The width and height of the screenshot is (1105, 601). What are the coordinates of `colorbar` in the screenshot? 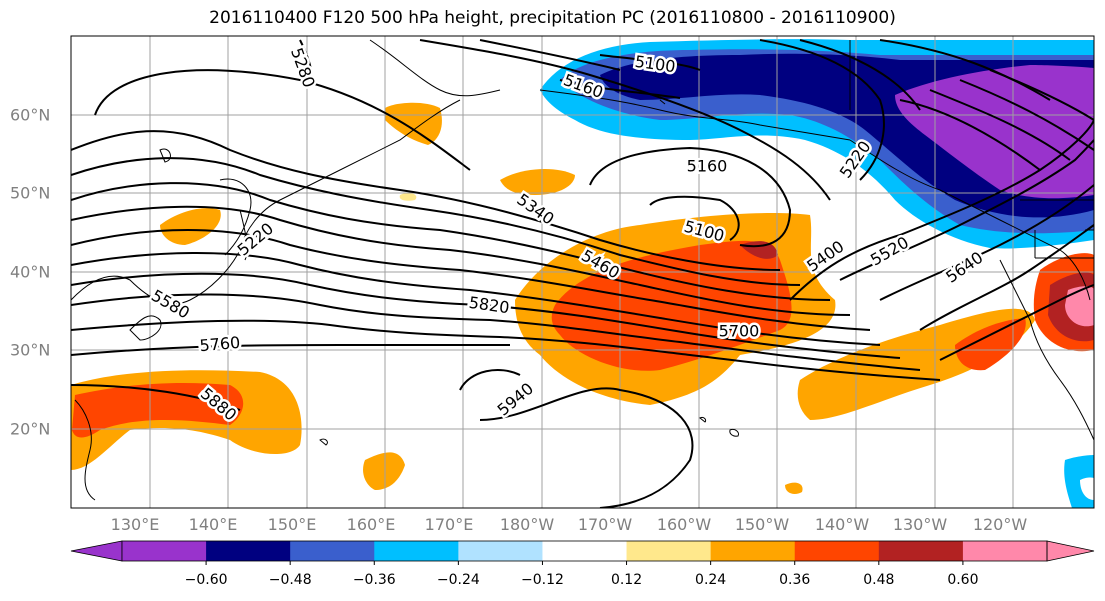 It's located at (582, 552).